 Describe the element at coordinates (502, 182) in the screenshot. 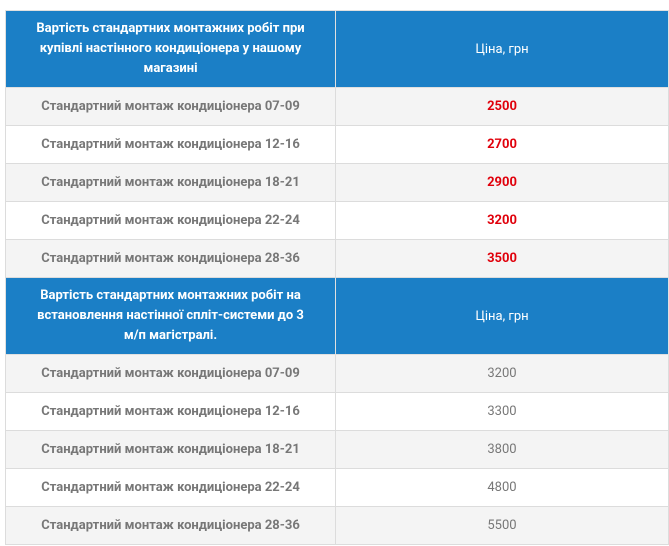

I see `service-price: 2900` at that location.